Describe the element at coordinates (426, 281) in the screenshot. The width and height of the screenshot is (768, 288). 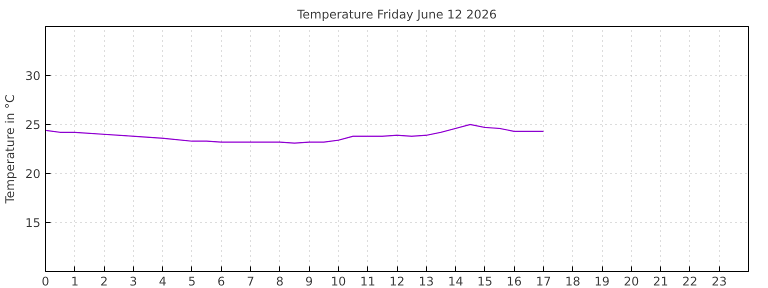
I see `x-tick-label: 13` at that location.